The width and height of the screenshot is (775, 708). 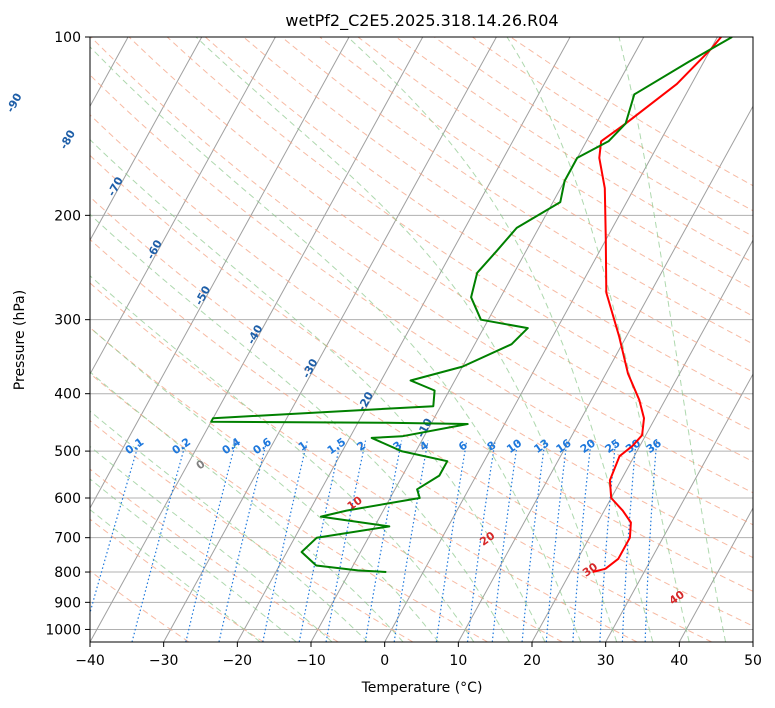 What do you see at coordinates (753, 661) in the screenshot?
I see `x-tick-label: 50` at bounding box center [753, 661].